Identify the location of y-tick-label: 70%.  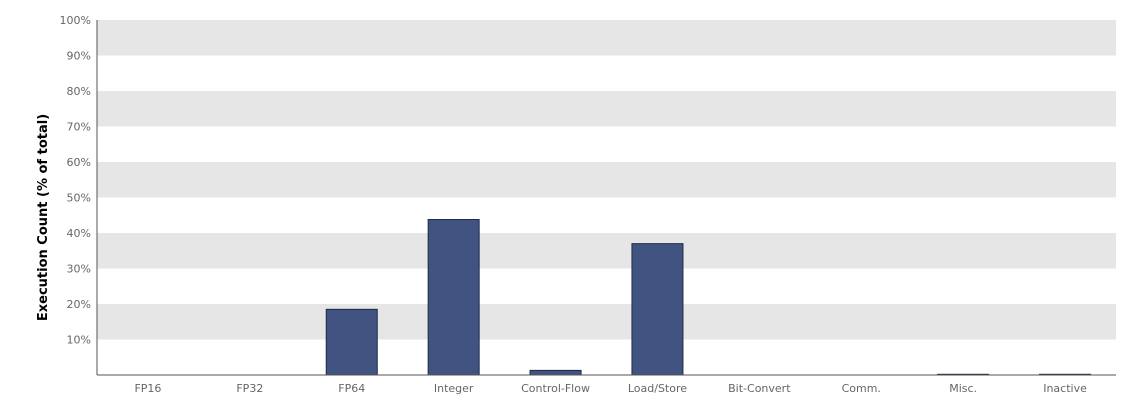
(79, 127).